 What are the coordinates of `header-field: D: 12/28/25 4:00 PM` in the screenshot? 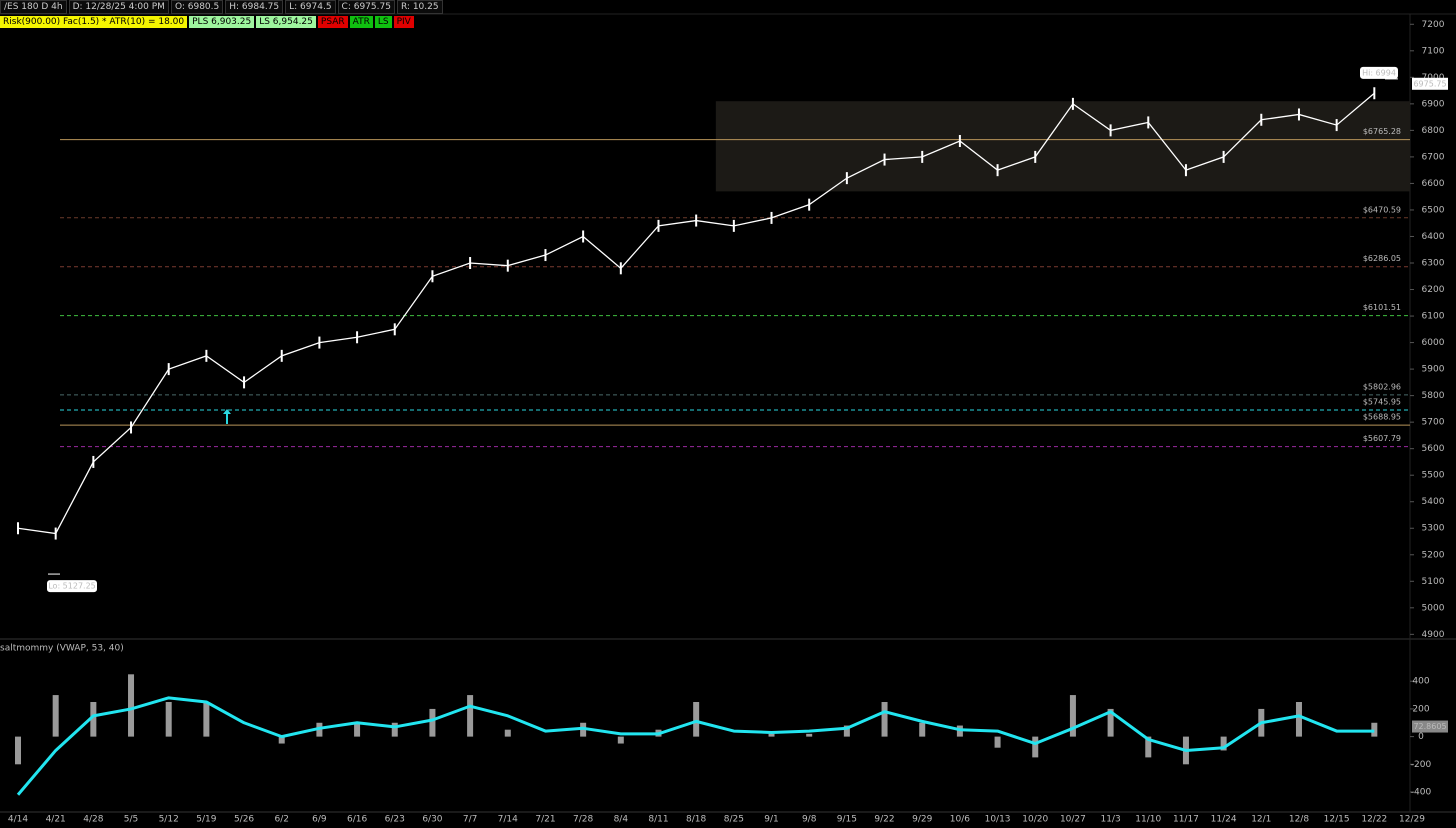 It's located at (118, 7).